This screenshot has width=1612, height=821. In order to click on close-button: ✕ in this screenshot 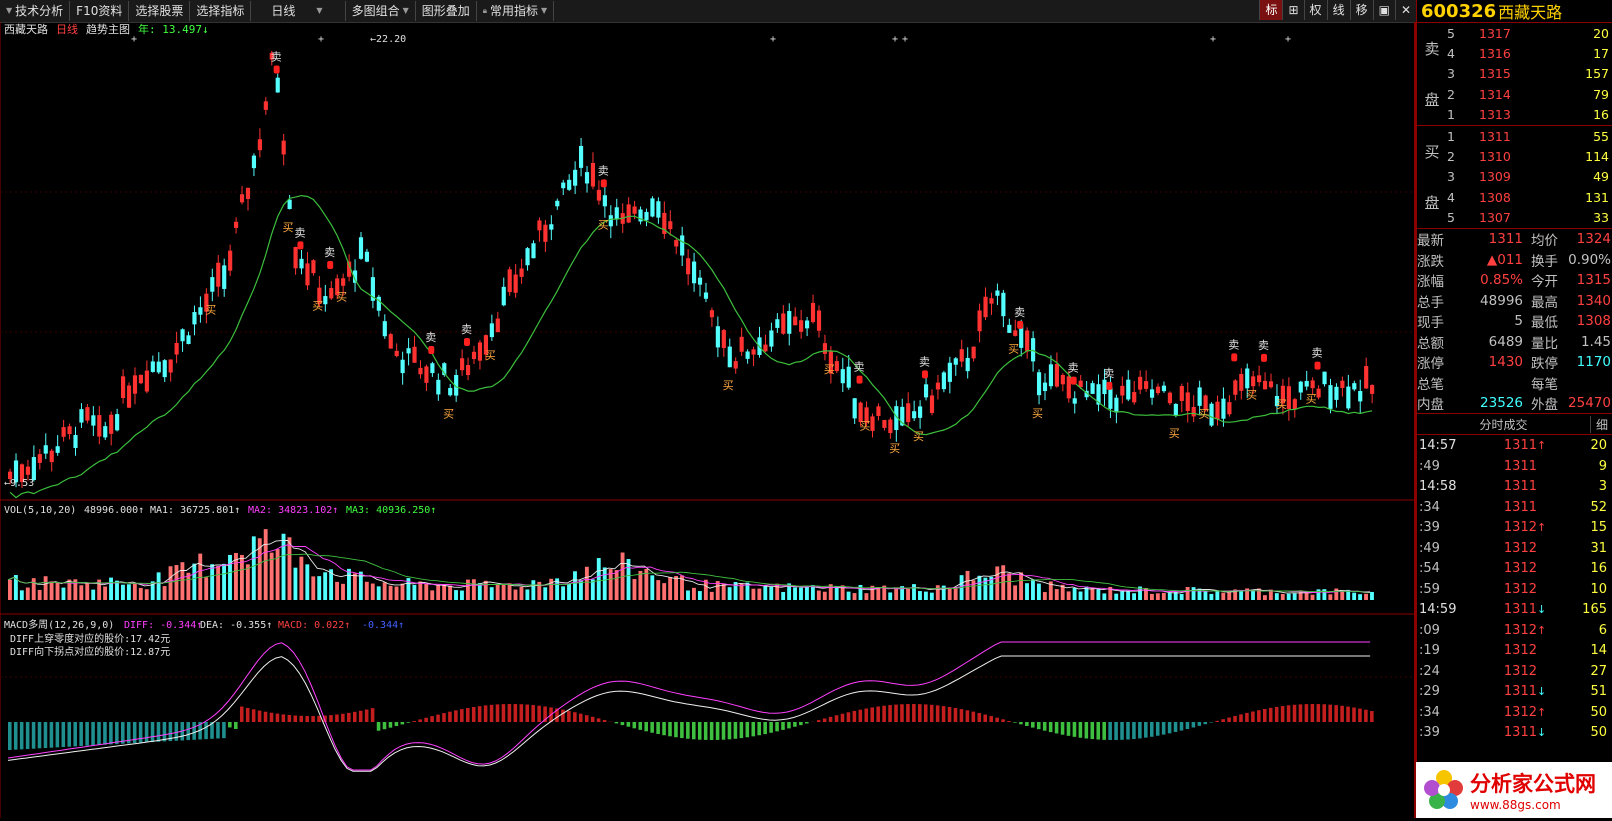, I will do `click(1405, 10)`.